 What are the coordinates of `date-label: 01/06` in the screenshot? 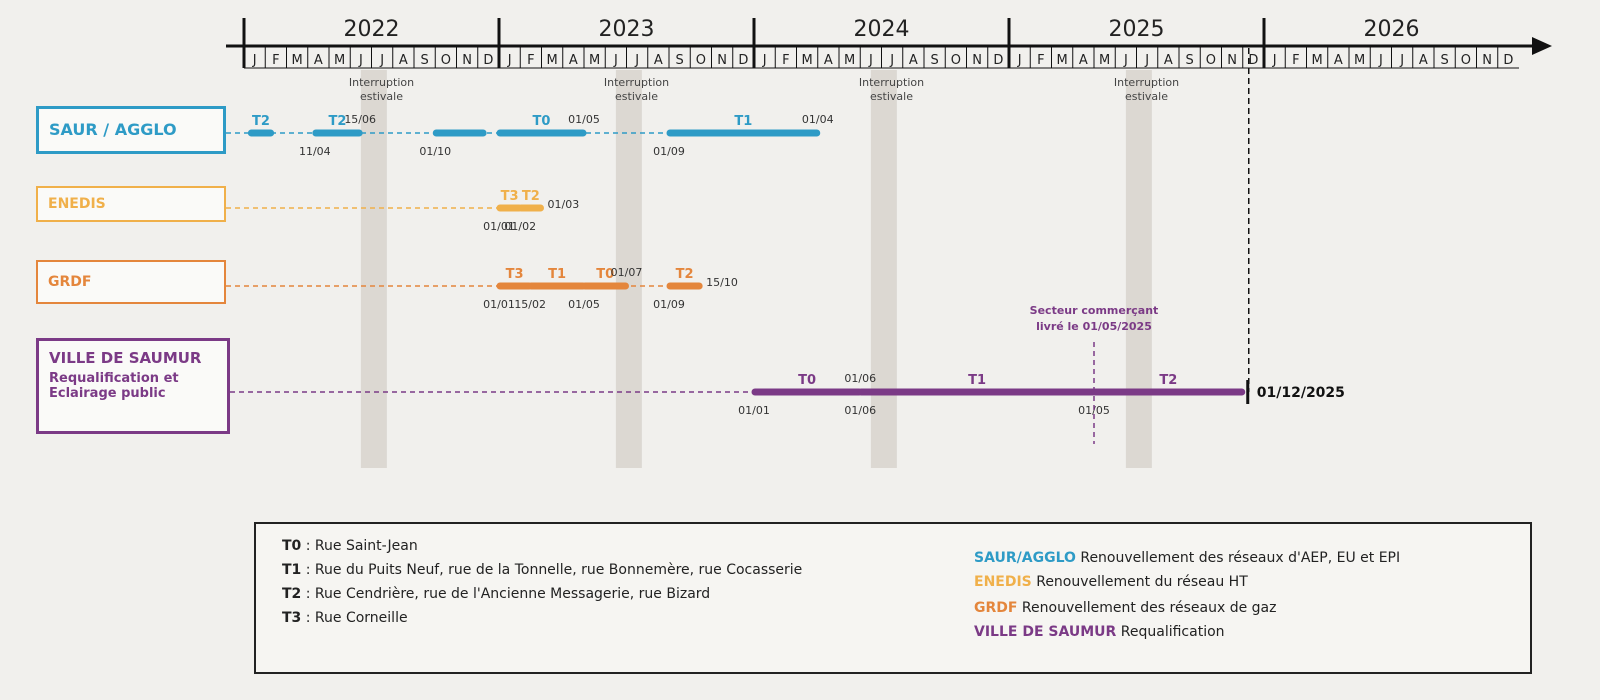 It's located at (860, 378).